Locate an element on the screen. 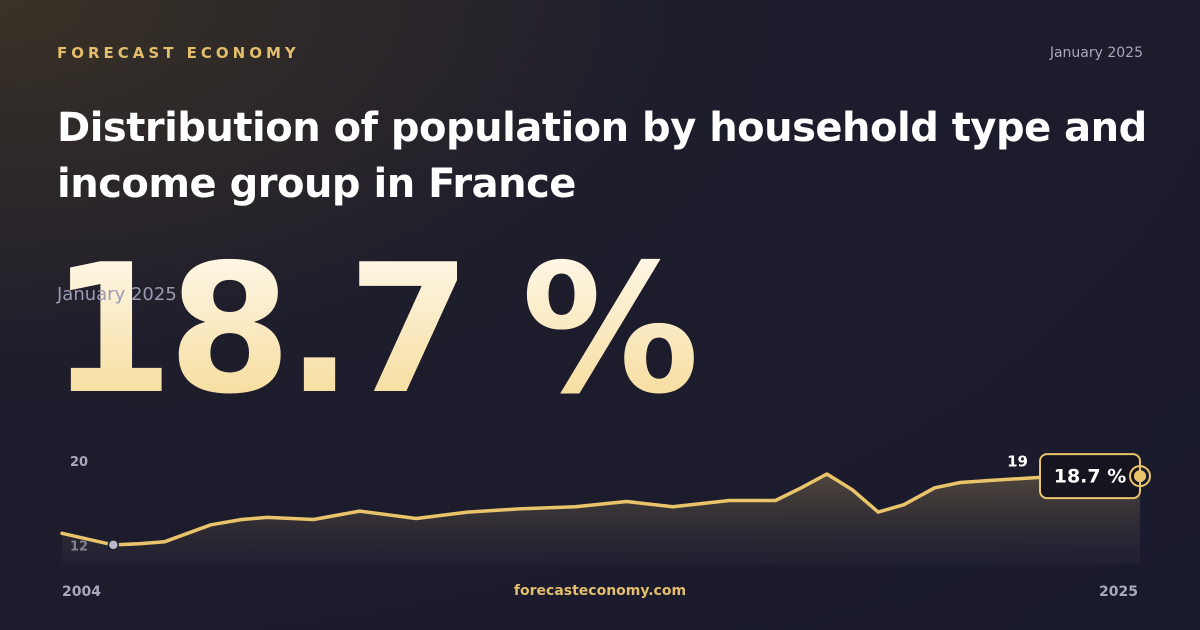  callout-label: 18.7 % is located at coordinates (1090, 477).